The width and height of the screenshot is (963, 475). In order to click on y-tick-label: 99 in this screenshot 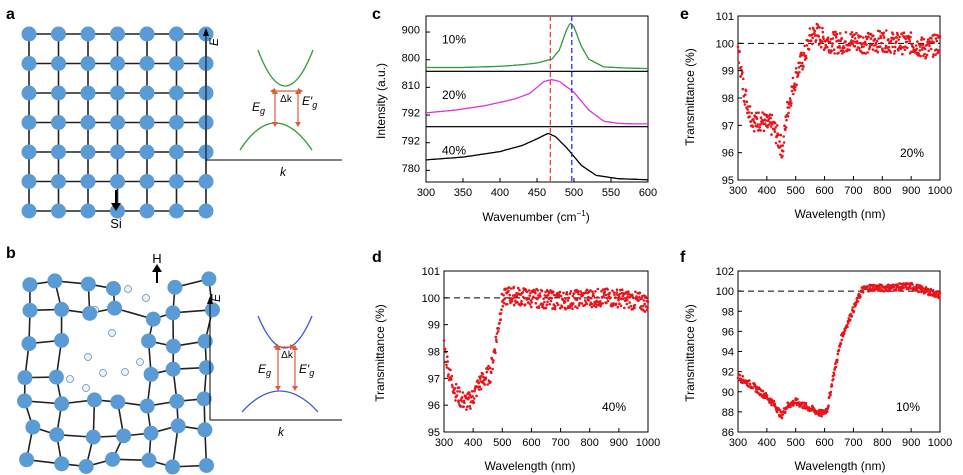, I will do `click(728, 72)`.